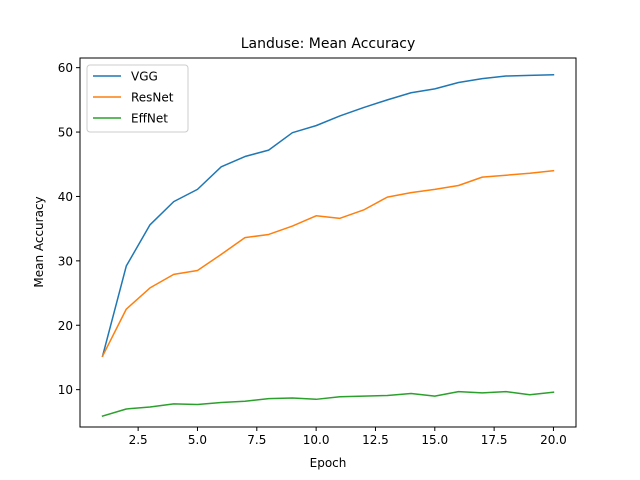 This screenshot has height=480, width=640. Describe the element at coordinates (69, 229) in the screenshot. I see `y-axis-ticks: 10 20 30 40 50 60` at that location.